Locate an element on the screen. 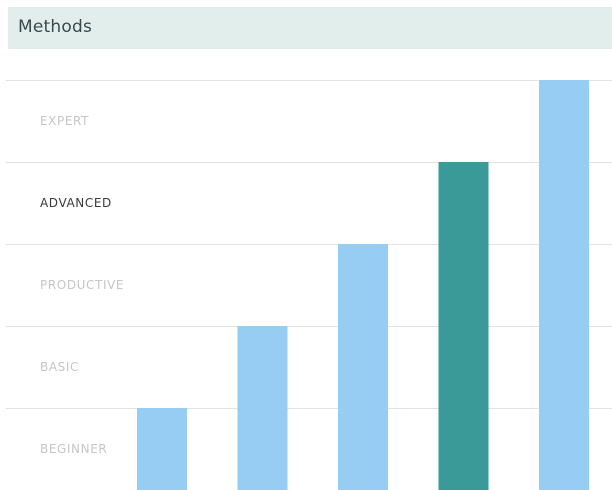  level-label-expert: EXPERT is located at coordinates (64, 121).